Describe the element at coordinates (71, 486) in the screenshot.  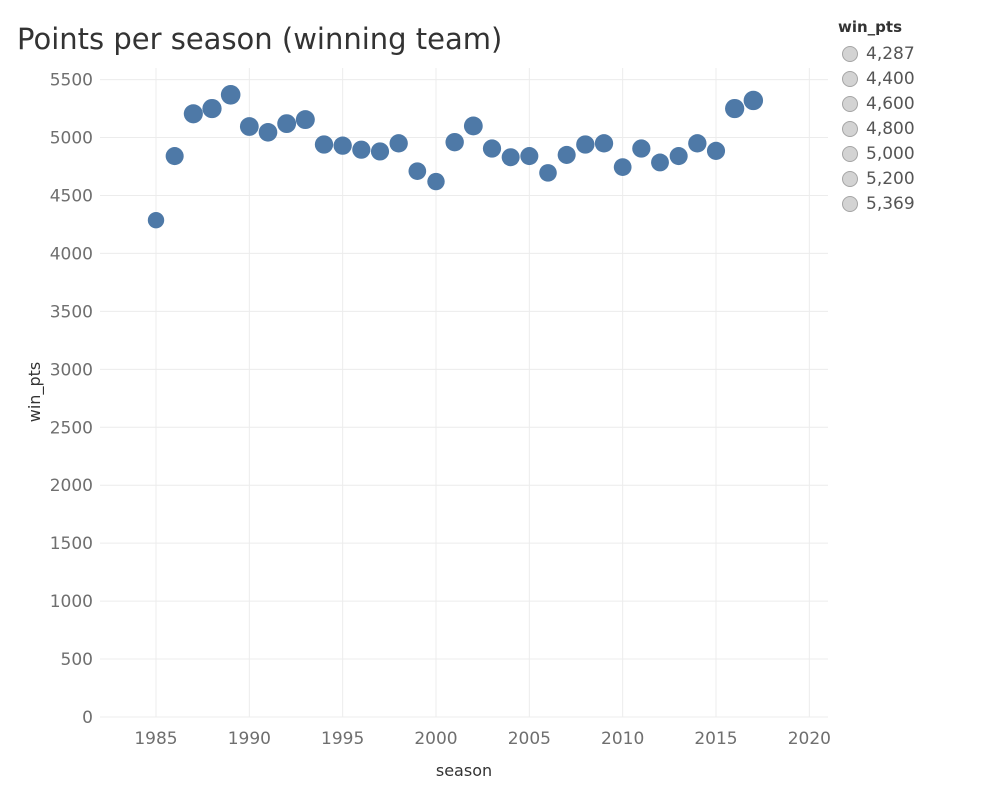
I see `y-tick-label: 2000` at that location.